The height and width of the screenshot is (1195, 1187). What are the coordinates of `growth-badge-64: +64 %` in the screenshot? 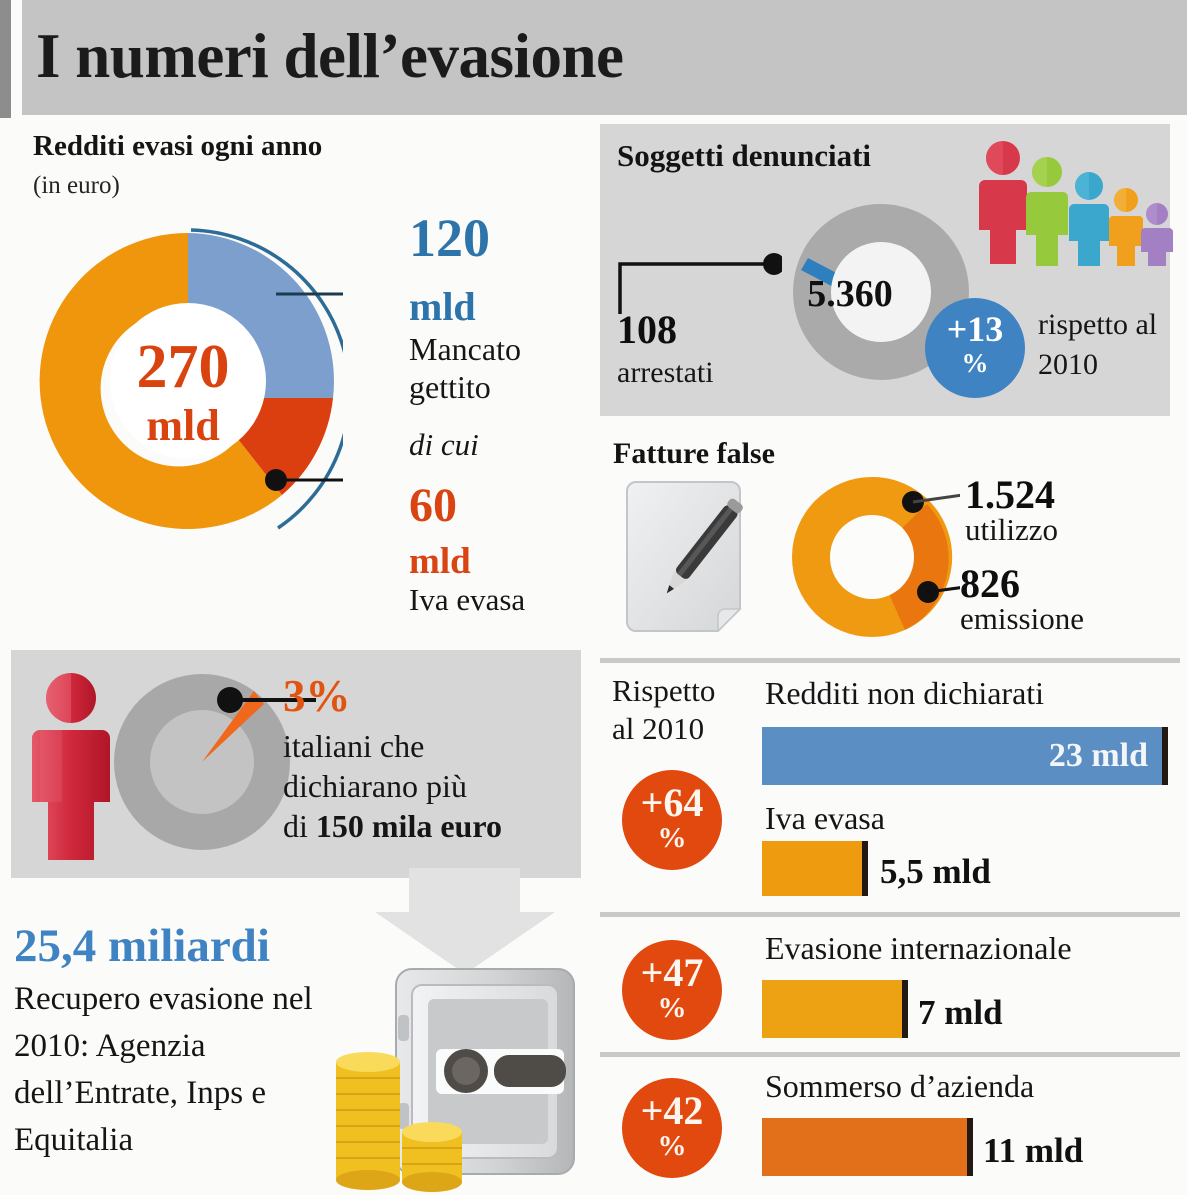 It's located at (672, 820).